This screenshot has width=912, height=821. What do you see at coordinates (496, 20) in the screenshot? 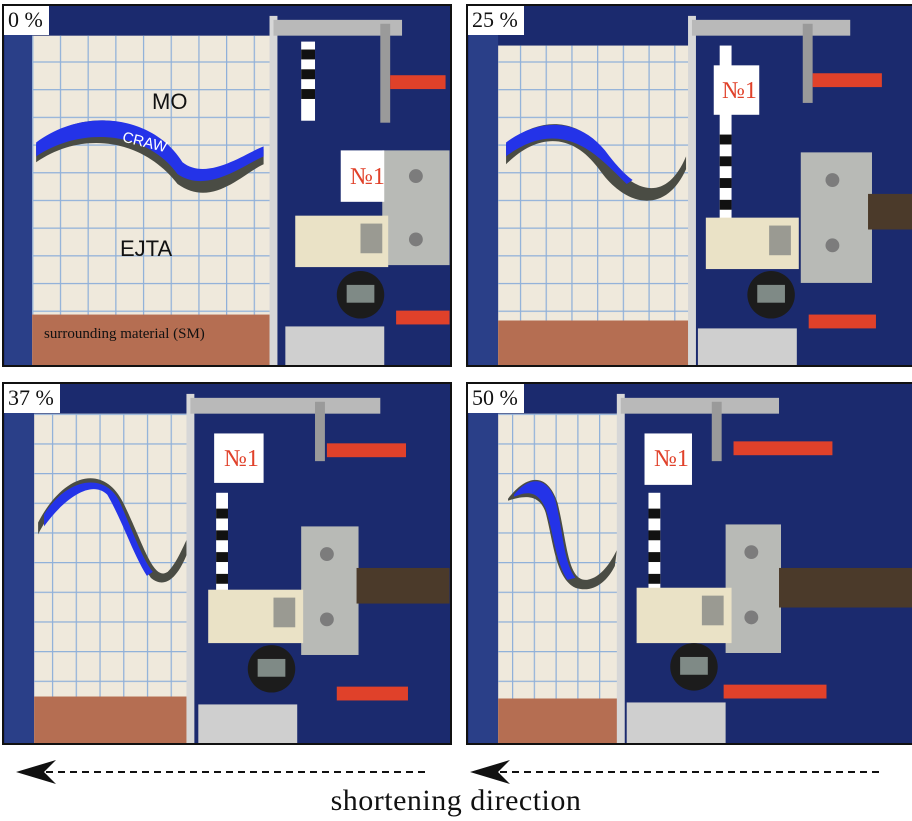
I see `percent-label: 25 %` at bounding box center [496, 20].